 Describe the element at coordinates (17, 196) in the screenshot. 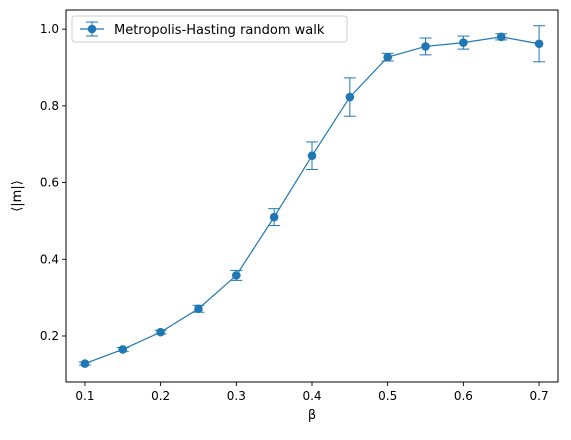

I see `y-axis-label: ⟨|m|⟩` at that location.